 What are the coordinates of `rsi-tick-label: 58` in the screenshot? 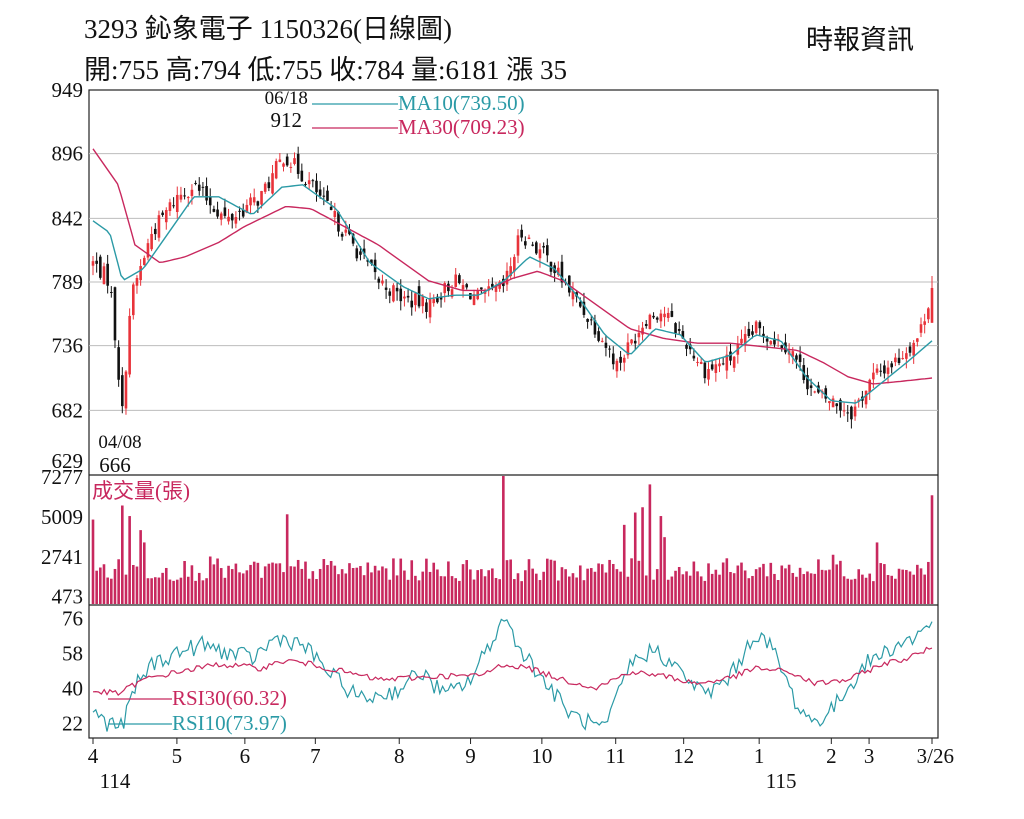 It's located at (72, 654).